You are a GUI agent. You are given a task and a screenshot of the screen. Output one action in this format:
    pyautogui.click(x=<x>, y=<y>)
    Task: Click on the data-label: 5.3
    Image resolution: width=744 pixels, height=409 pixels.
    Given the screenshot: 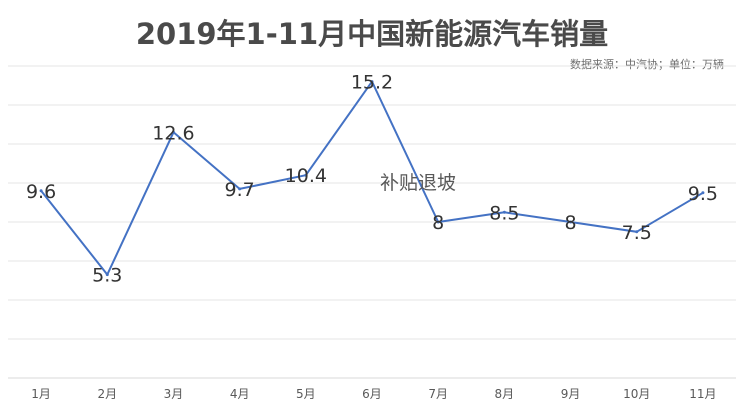 What is the action you would take?
    pyautogui.click(x=107, y=276)
    